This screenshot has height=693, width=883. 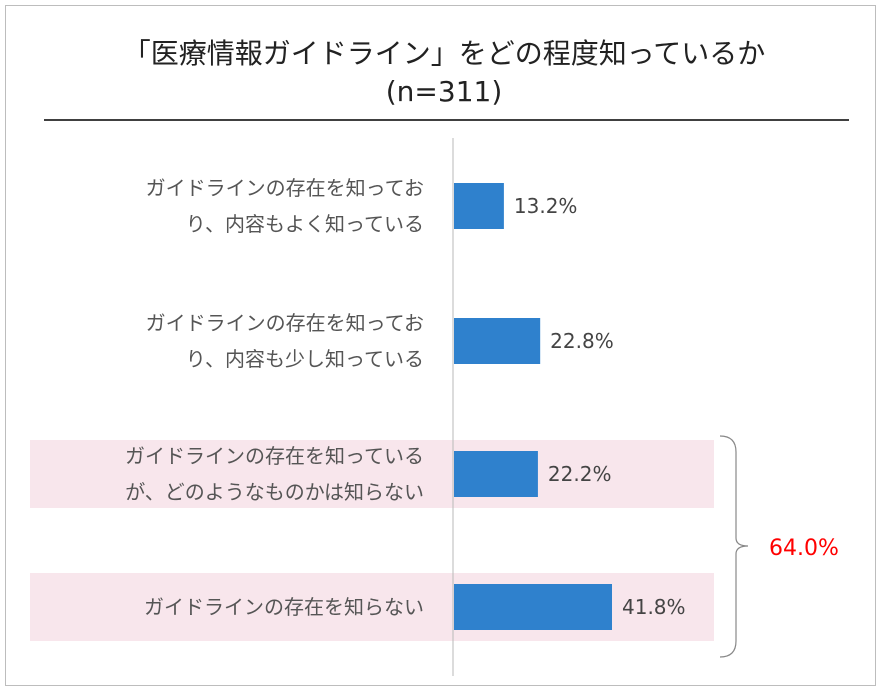 I want to click on value-label: 13.2%, so click(x=546, y=206).